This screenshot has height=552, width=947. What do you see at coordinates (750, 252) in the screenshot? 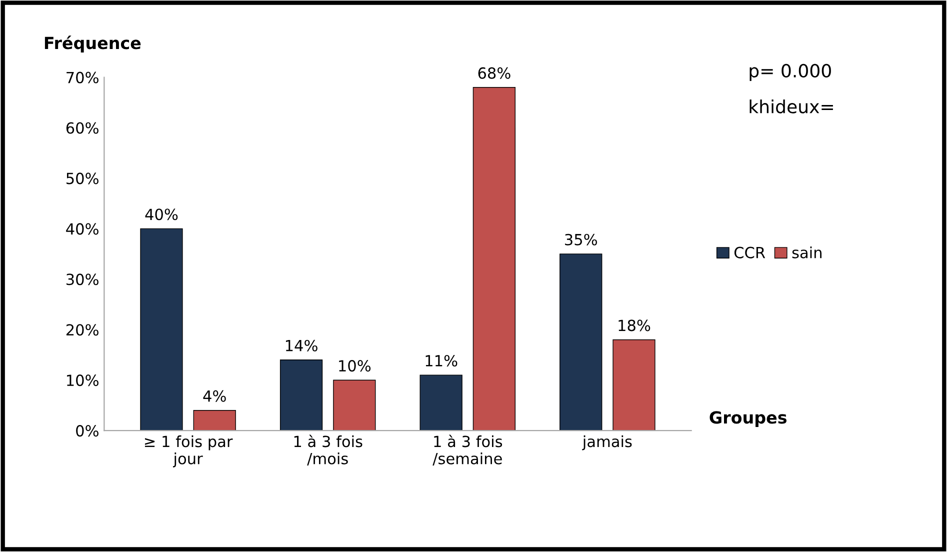
I see `legend-label: CCR` at bounding box center [750, 252].